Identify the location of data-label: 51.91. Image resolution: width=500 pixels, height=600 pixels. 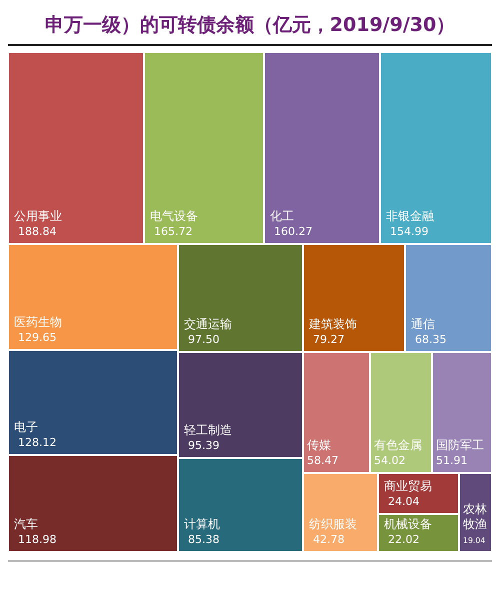
(452, 460).